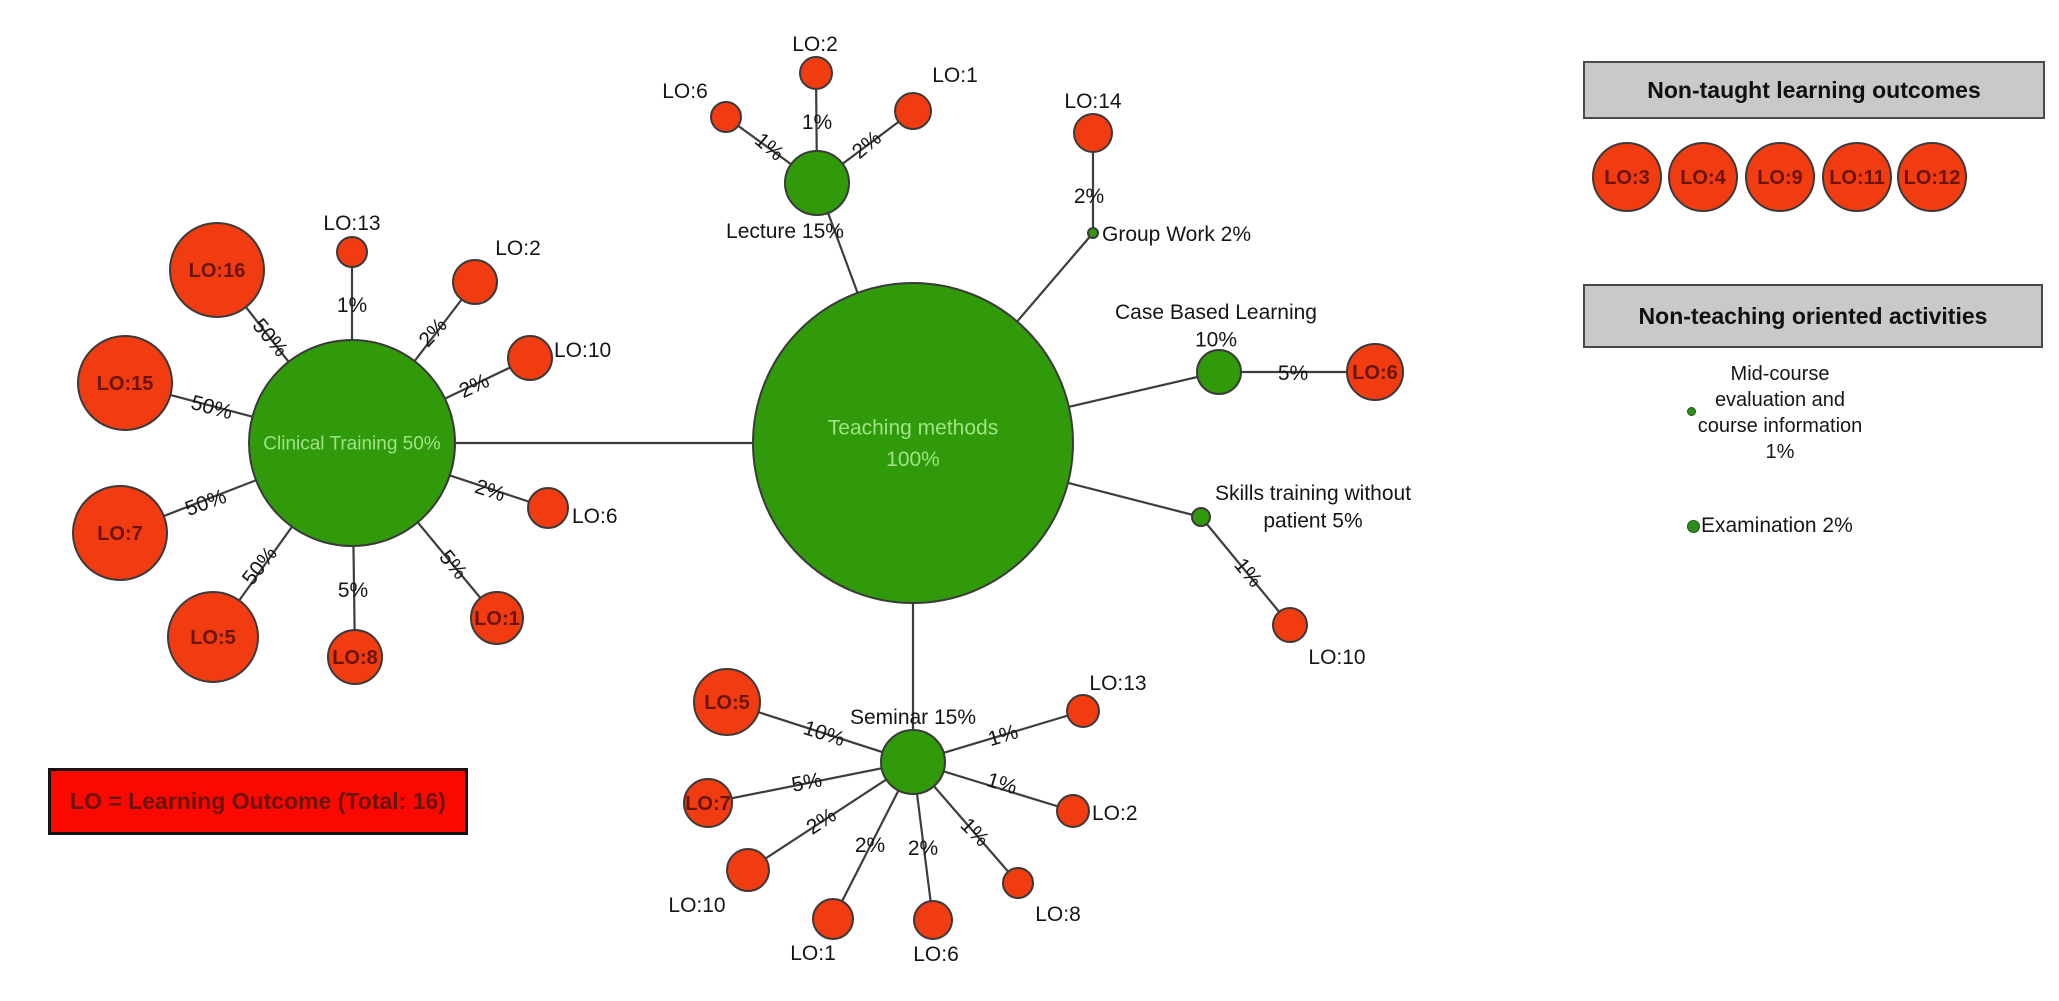 Image resolution: width=2059 pixels, height=1001 pixels. What do you see at coordinates (353, 590) in the screenshot?
I see `edge-label-clinical-lo8_ct: 5%` at bounding box center [353, 590].